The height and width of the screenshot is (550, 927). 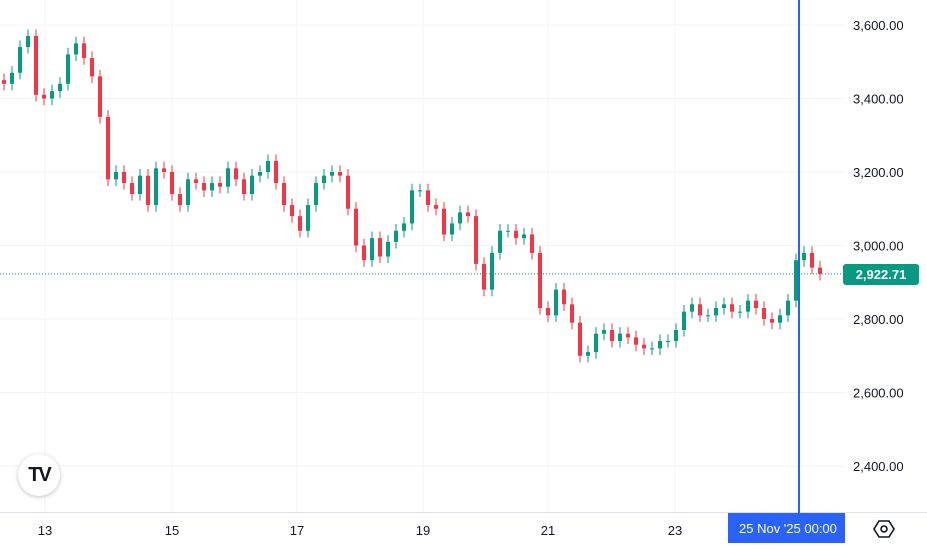 What do you see at coordinates (172, 530) in the screenshot?
I see `x-tick-label: 15` at bounding box center [172, 530].